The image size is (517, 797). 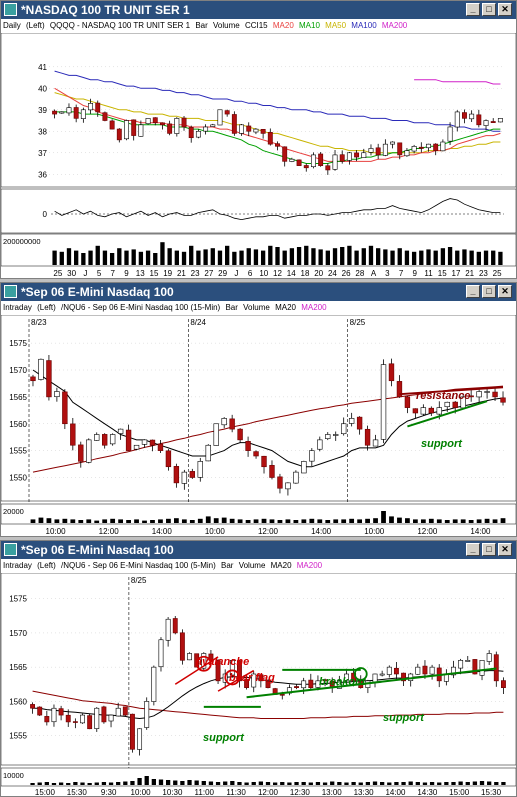 I want to click on ma-line-ma100, so click(x=277, y=101).